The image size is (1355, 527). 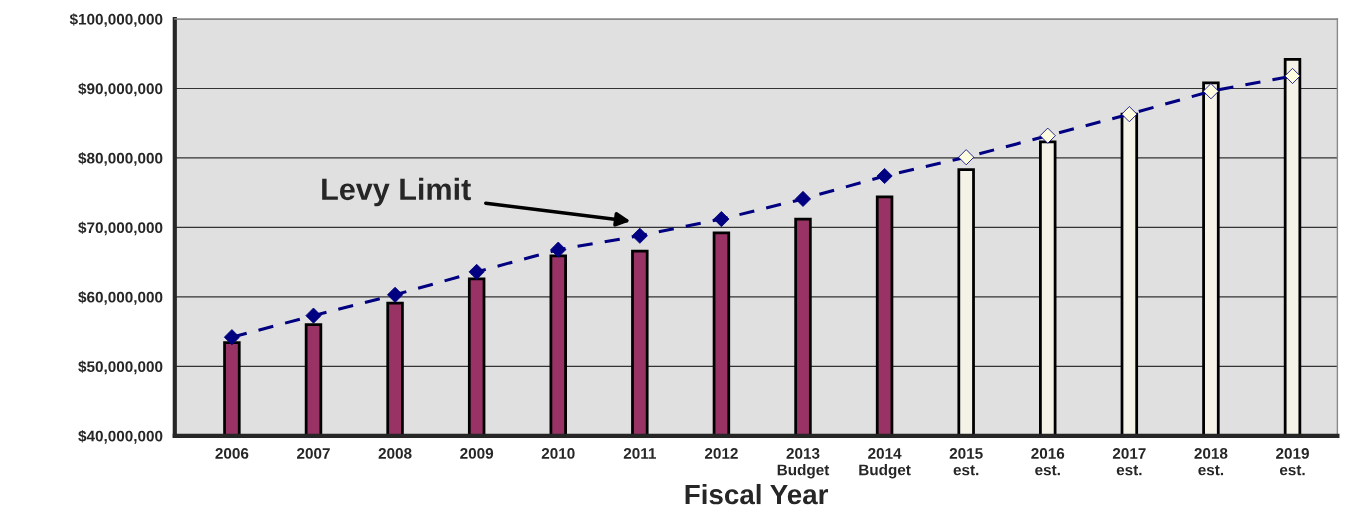 What do you see at coordinates (116, 20) in the screenshot?
I see `y-tick-label: $100,000,000` at bounding box center [116, 20].